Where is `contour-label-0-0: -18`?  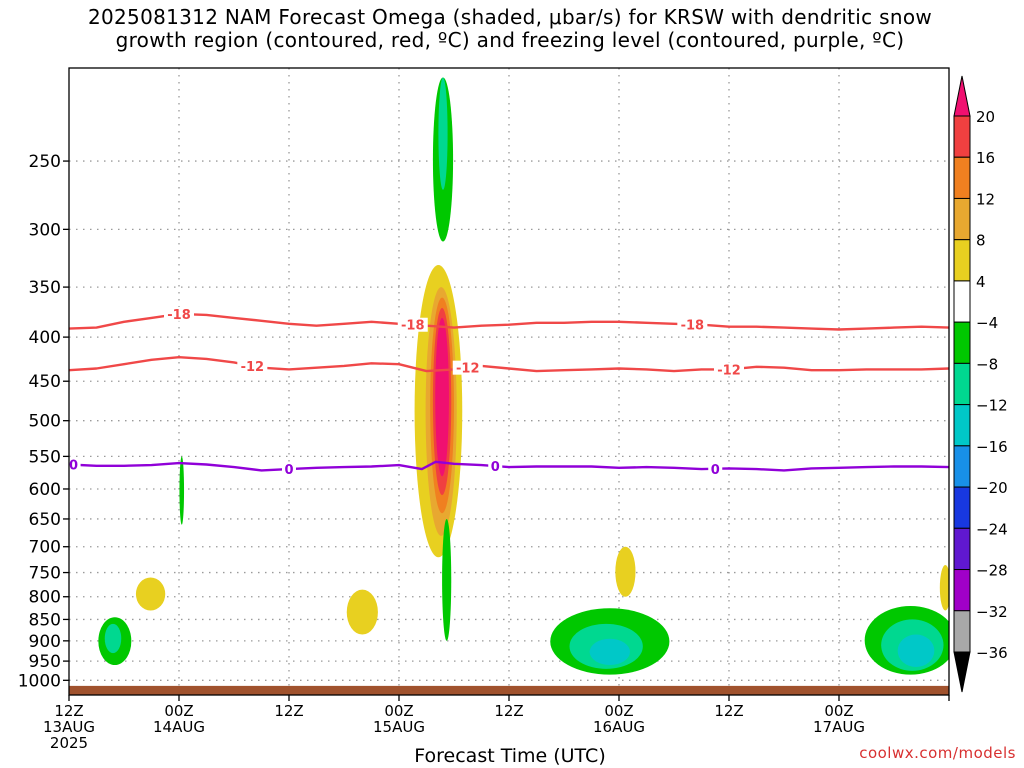
contour-label-0-0: -18 is located at coordinates (179, 315).